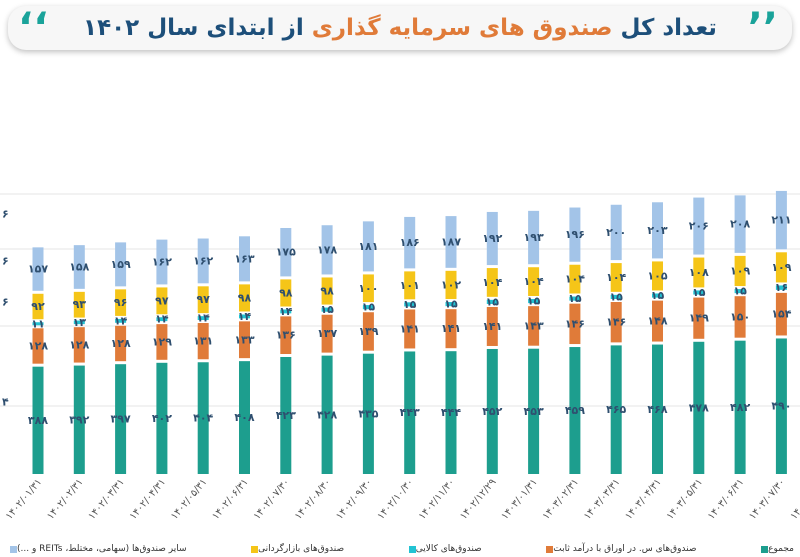 The width and height of the screenshot is (800, 557). What do you see at coordinates (657, 230) in the screenshot?
I see `data-label-s4-c15: ۲۰۳` at bounding box center [657, 230].